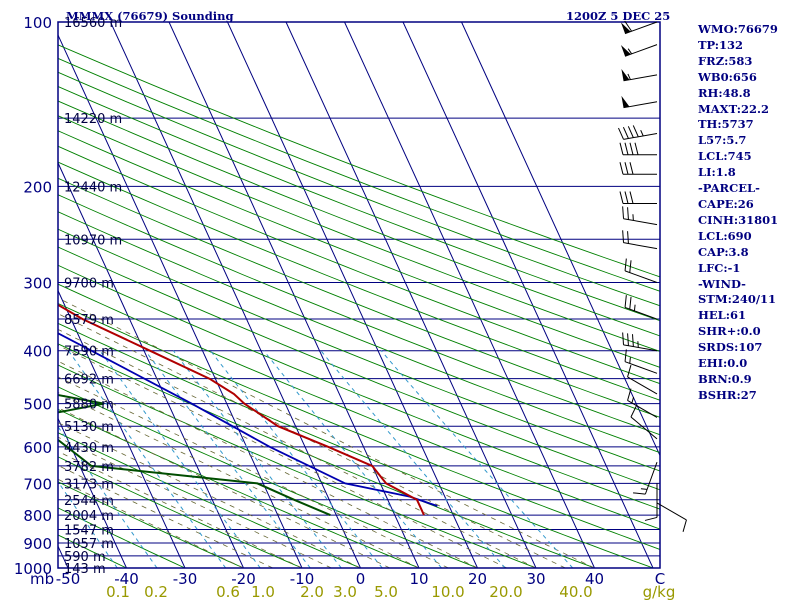 Image resolution: width=800 pixels, height=600 pixels. I want to click on mixing-ratio-label: 3.0, so click(345, 591).